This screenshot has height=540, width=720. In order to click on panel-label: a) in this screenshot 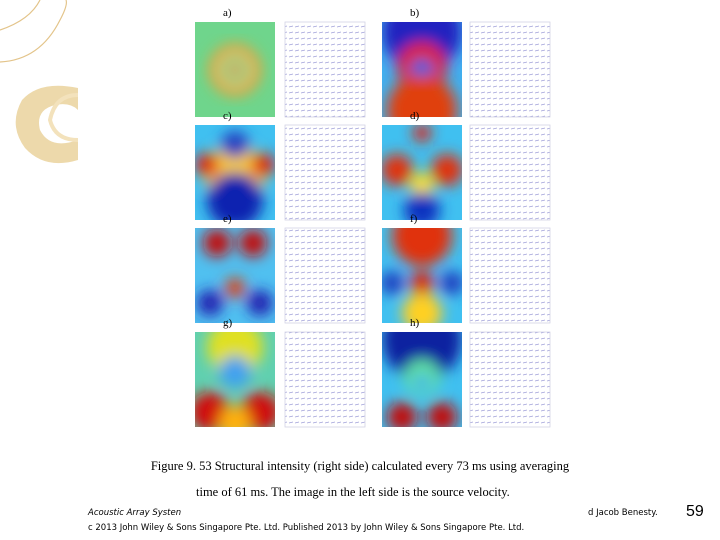, I will do `click(227, 13)`.